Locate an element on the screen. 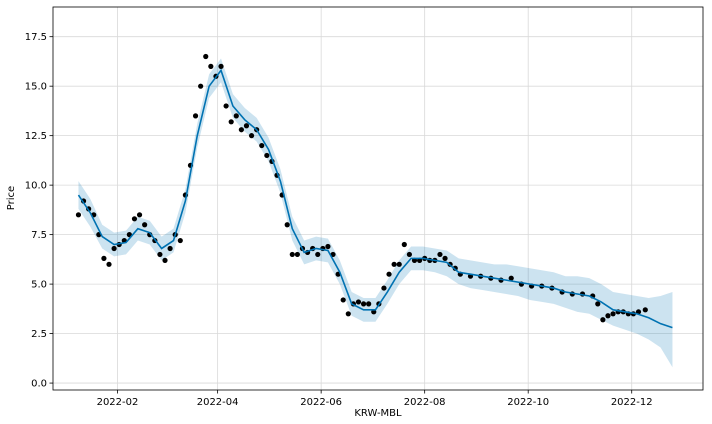 The image size is (712, 424). y-tick-label: 7.5 is located at coordinates (39, 235).